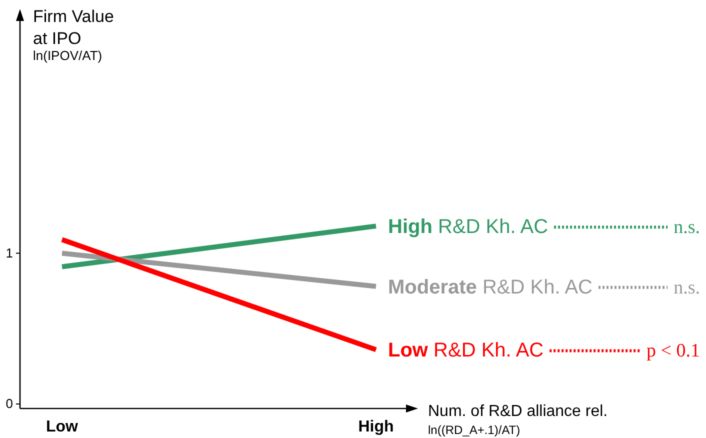  What do you see at coordinates (62, 427) in the screenshot?
I see `x-tick-label: Low` at bounding box center [62, 427].